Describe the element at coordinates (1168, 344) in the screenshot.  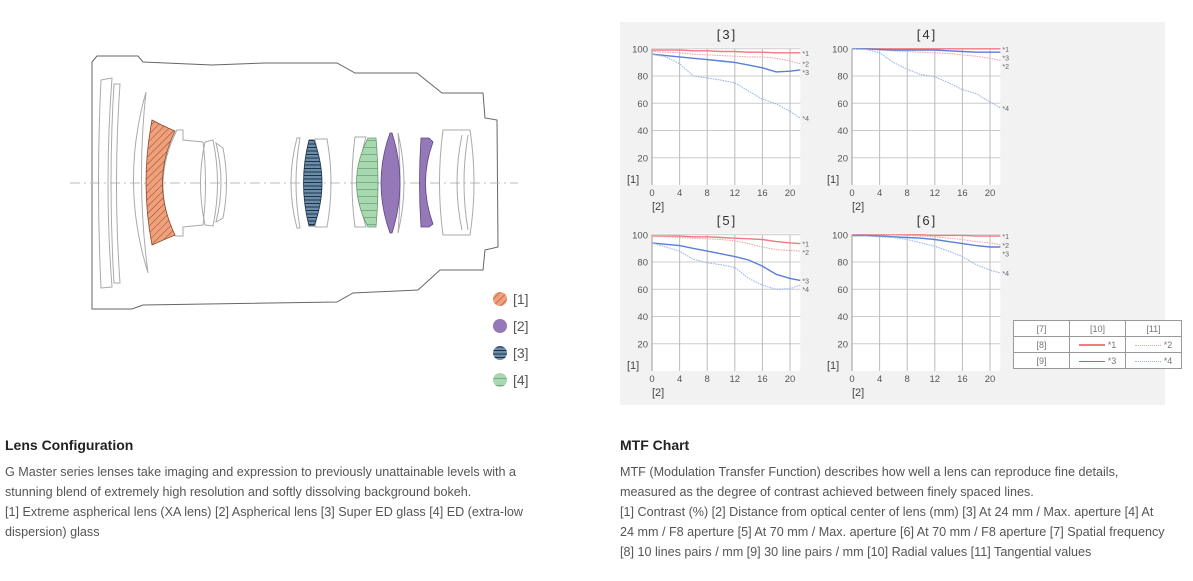
I see `legend-series-name: *2` at that location.